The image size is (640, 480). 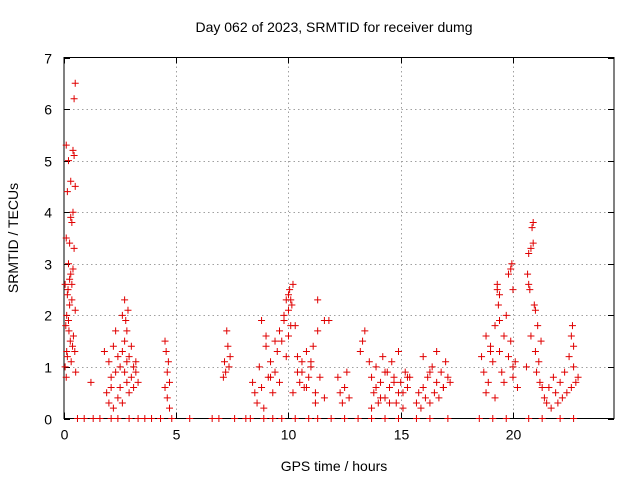 I want to click on x-tick-label: 20, so click(x=514, y=435).